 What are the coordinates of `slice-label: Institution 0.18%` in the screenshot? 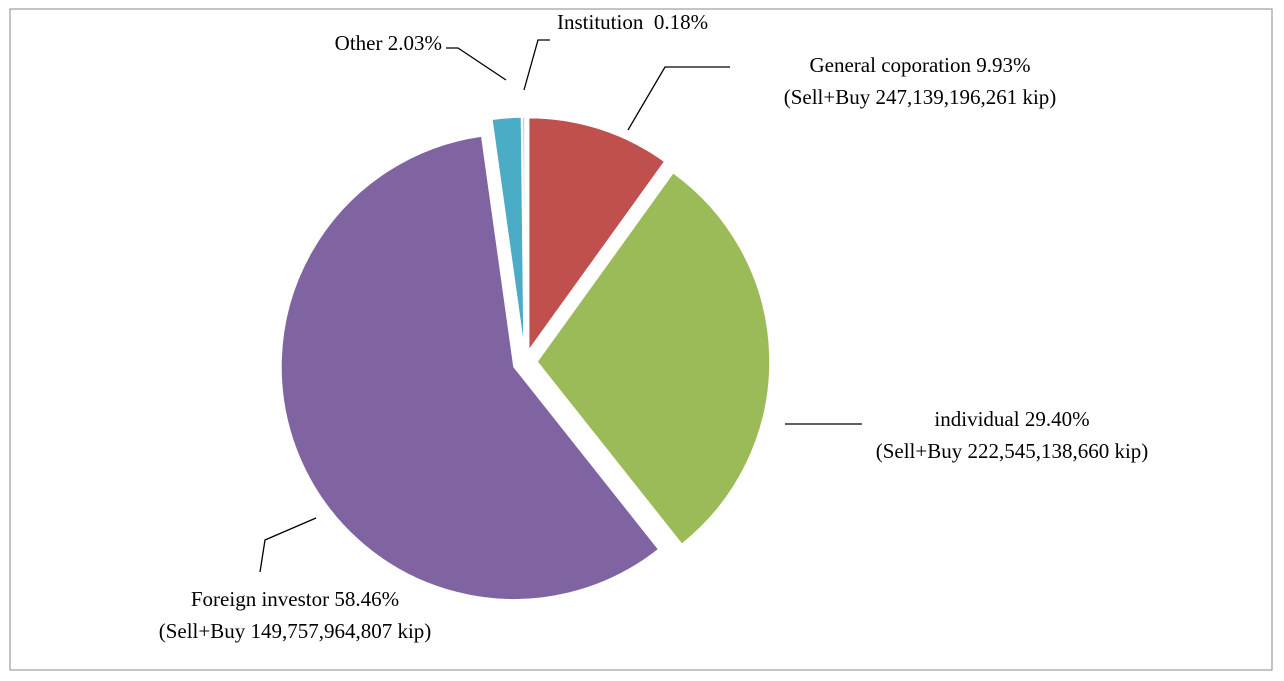 It's located at (632, 22).